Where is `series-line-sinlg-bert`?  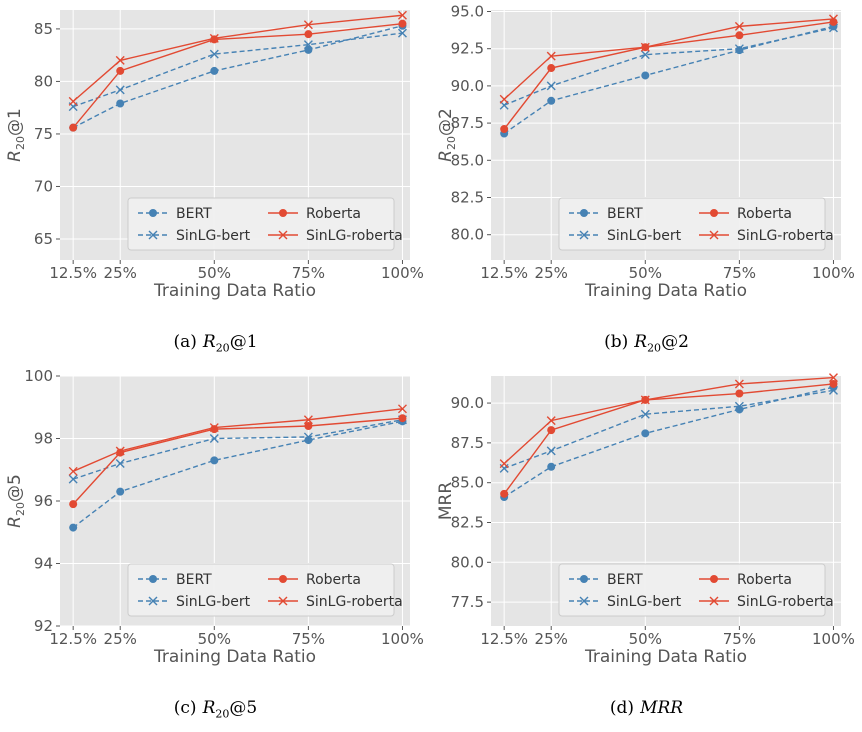
series-line-sinlg-bert is located at coordinates (668, 66).